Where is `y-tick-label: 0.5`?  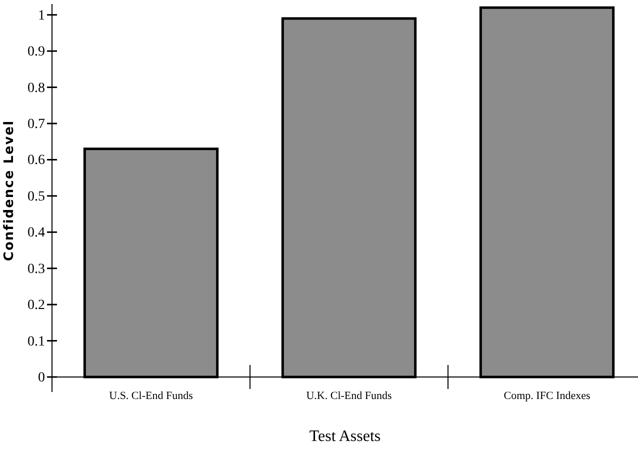 y-tick-label: 0.5 is located at coordinates (36, 196).